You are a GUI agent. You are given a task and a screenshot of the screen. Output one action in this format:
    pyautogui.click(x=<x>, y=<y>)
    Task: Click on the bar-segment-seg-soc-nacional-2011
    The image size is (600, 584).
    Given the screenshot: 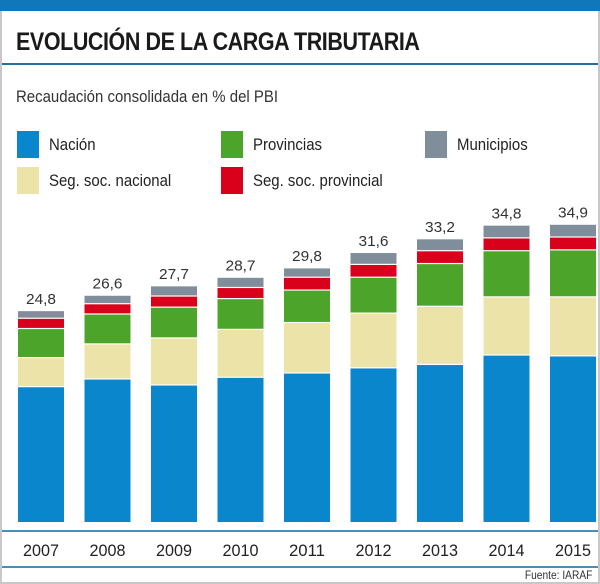 What is the action you would take?
    pyautogui.click(x=307, y=348)
    